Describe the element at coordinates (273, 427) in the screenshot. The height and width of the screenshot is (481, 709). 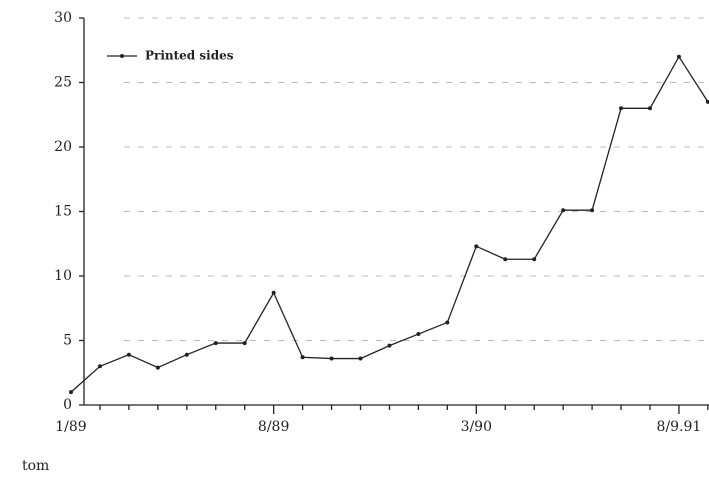
I see `x-tick-label: 8/89` at that location.